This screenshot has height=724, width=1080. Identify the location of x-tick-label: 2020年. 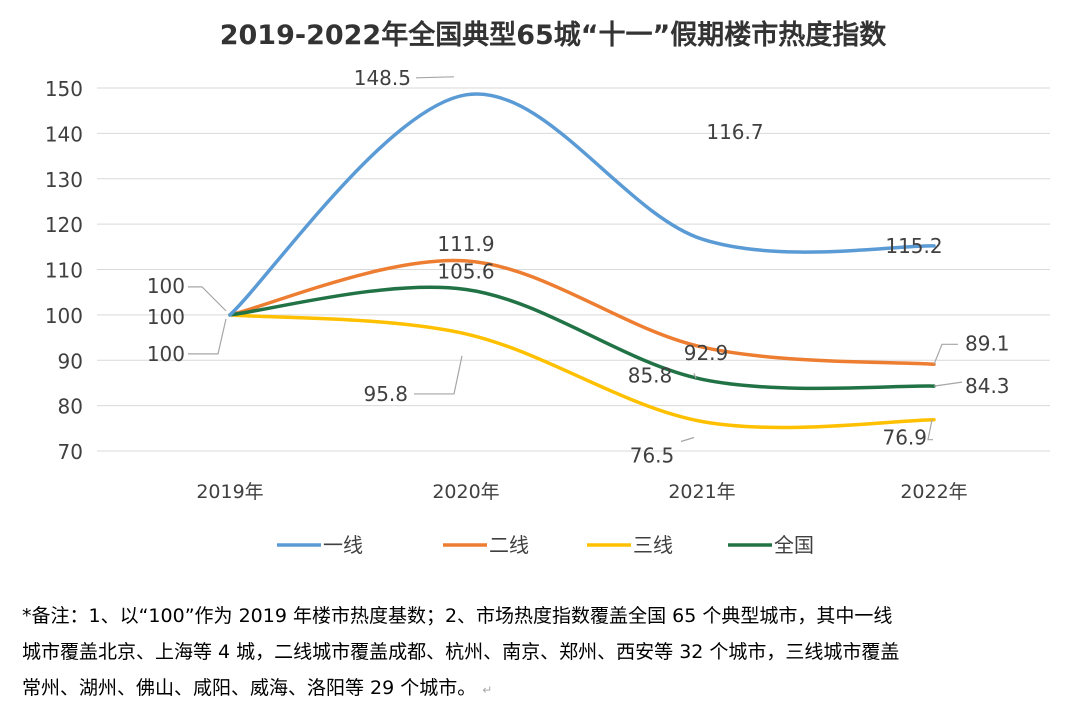
(465, 492).